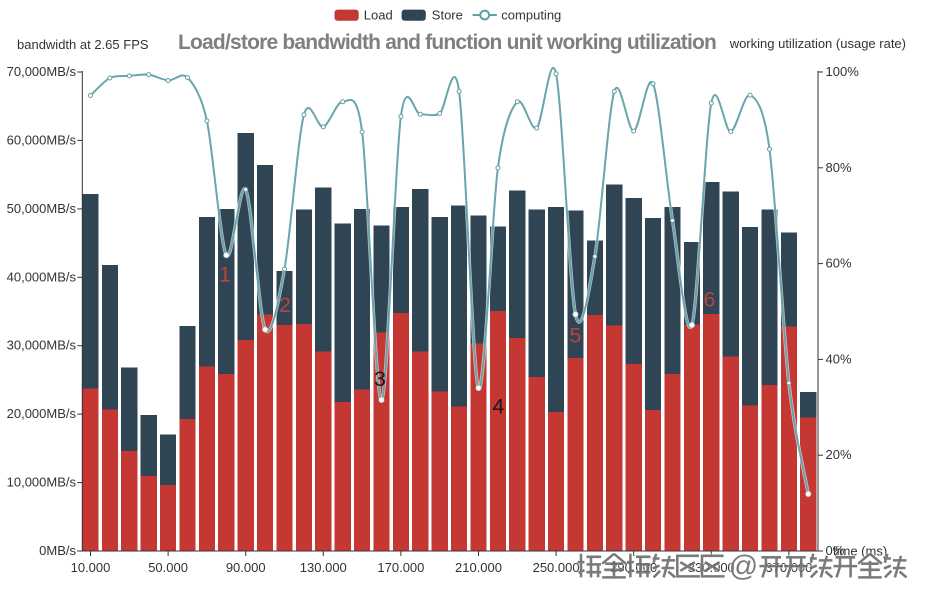 The width and height of the screenshot is (927, 603). What do you see at coordinates (531, 15) in the screenshot?
I see `svg-text: computing` at bounding box center [531, 15].